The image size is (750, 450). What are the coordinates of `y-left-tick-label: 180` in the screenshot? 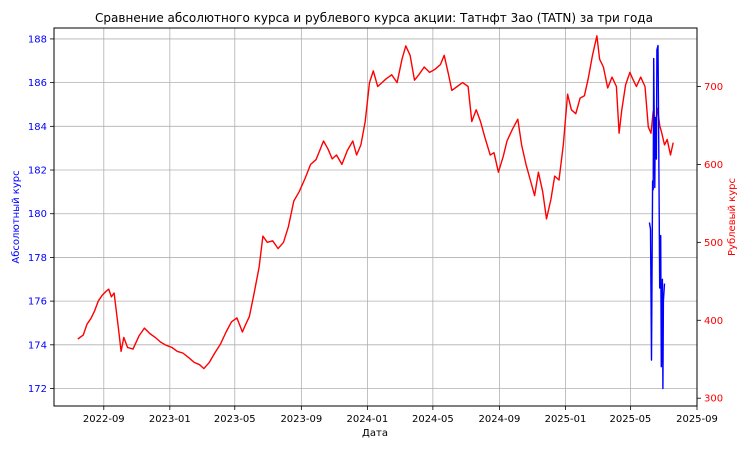 It's located at (37, 214).